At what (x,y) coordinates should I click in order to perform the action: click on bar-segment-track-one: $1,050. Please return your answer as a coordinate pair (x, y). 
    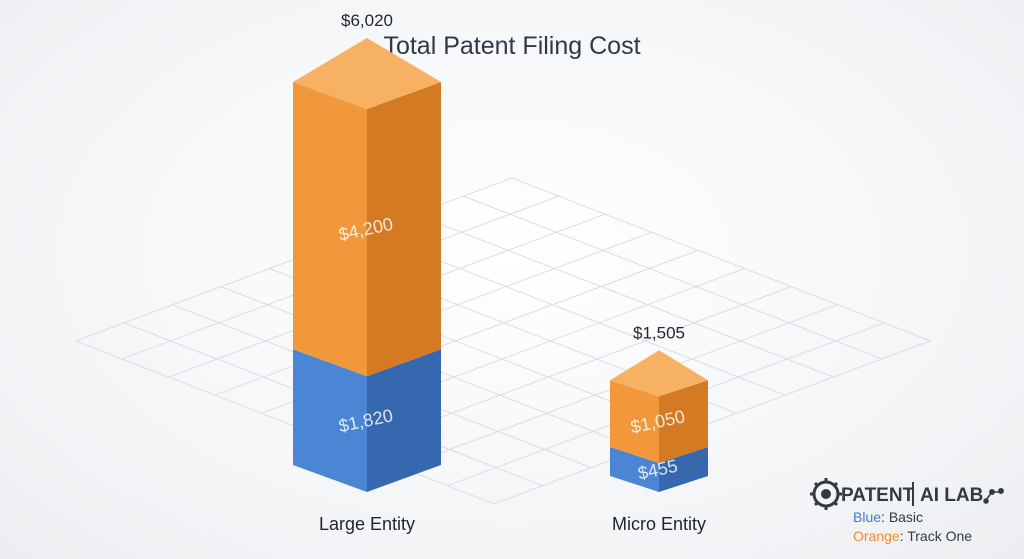
    Looking at the image, I should click on (659, 422).